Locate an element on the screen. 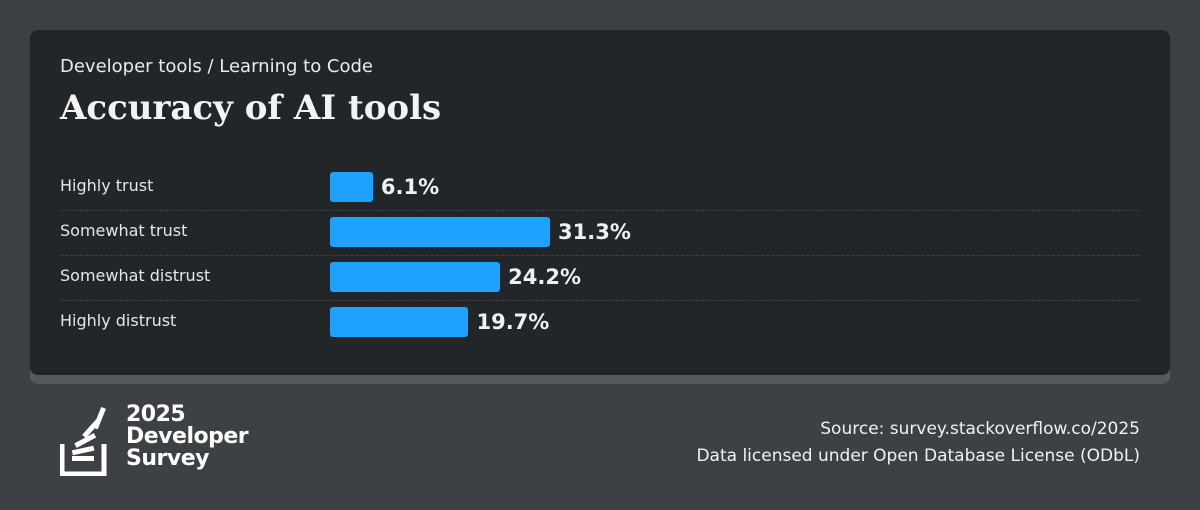 Image resolution: width=1200 pixels, height=510 pixels. logo-survey: Survey is located at coordinates (167, 458).